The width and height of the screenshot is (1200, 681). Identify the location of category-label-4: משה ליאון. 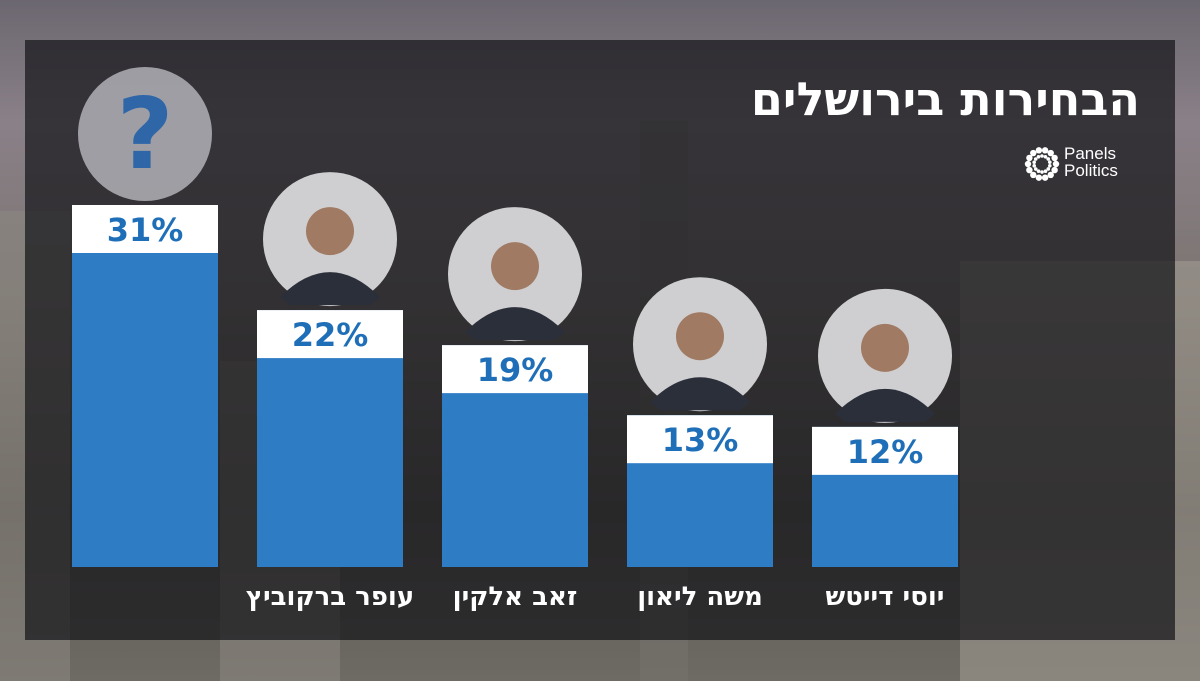
(700, 597).